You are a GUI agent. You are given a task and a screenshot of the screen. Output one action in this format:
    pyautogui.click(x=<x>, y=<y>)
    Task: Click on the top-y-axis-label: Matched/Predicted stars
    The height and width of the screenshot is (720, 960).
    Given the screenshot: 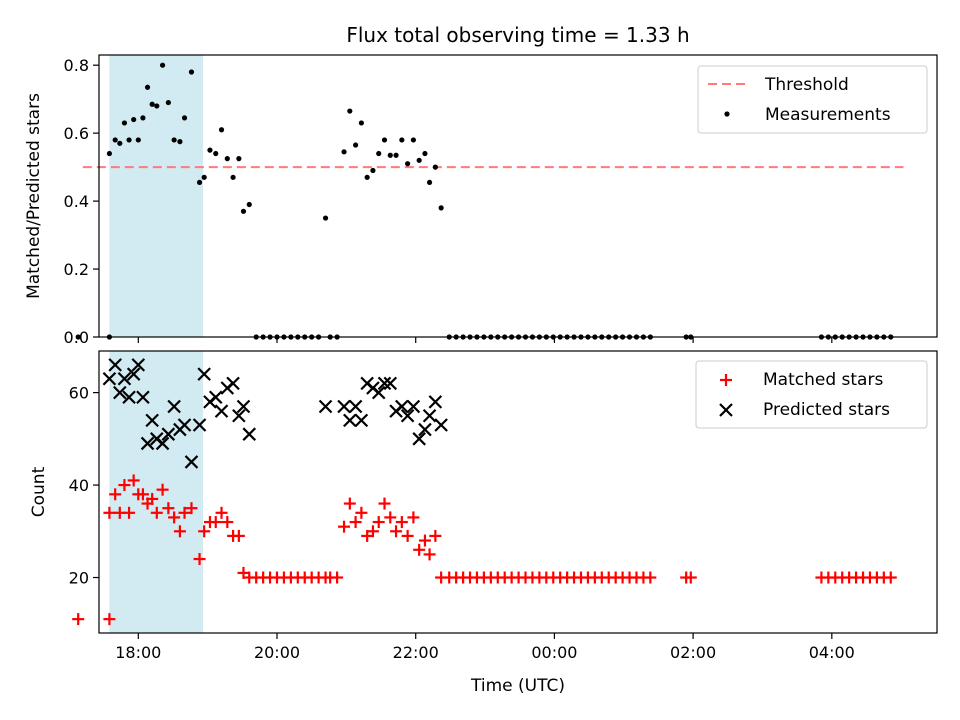 What is the action you would take?
    pyautogui.click(x=34, y=196)
    